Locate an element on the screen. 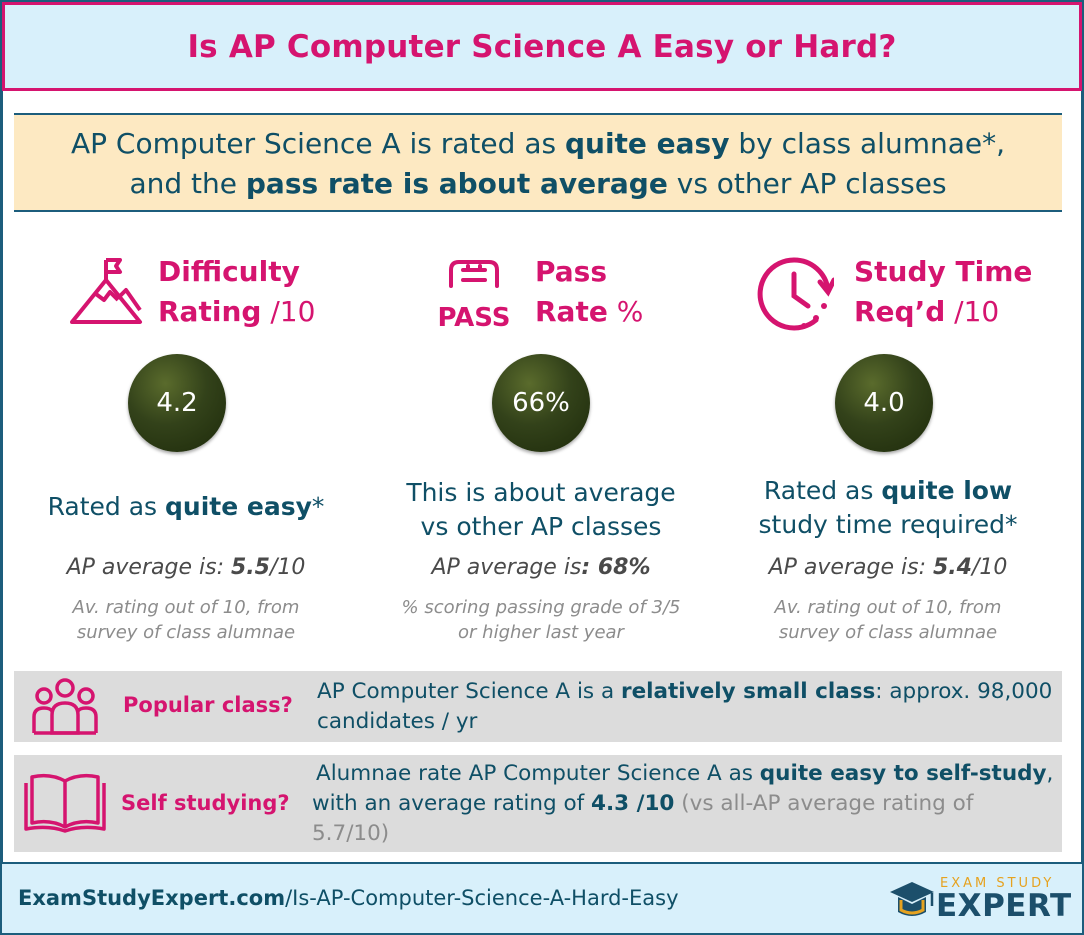 The height and width of the screenshot is (935, 1084). desc-line: This is about average is located at coordinates (541, 492).